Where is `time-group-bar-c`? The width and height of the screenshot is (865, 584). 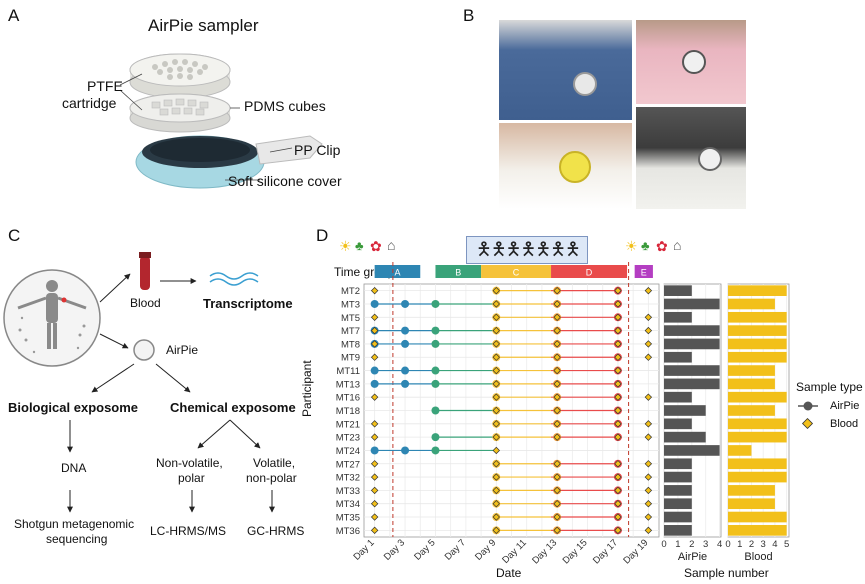 time-group-bar-c is located at coordinates (516, 271).